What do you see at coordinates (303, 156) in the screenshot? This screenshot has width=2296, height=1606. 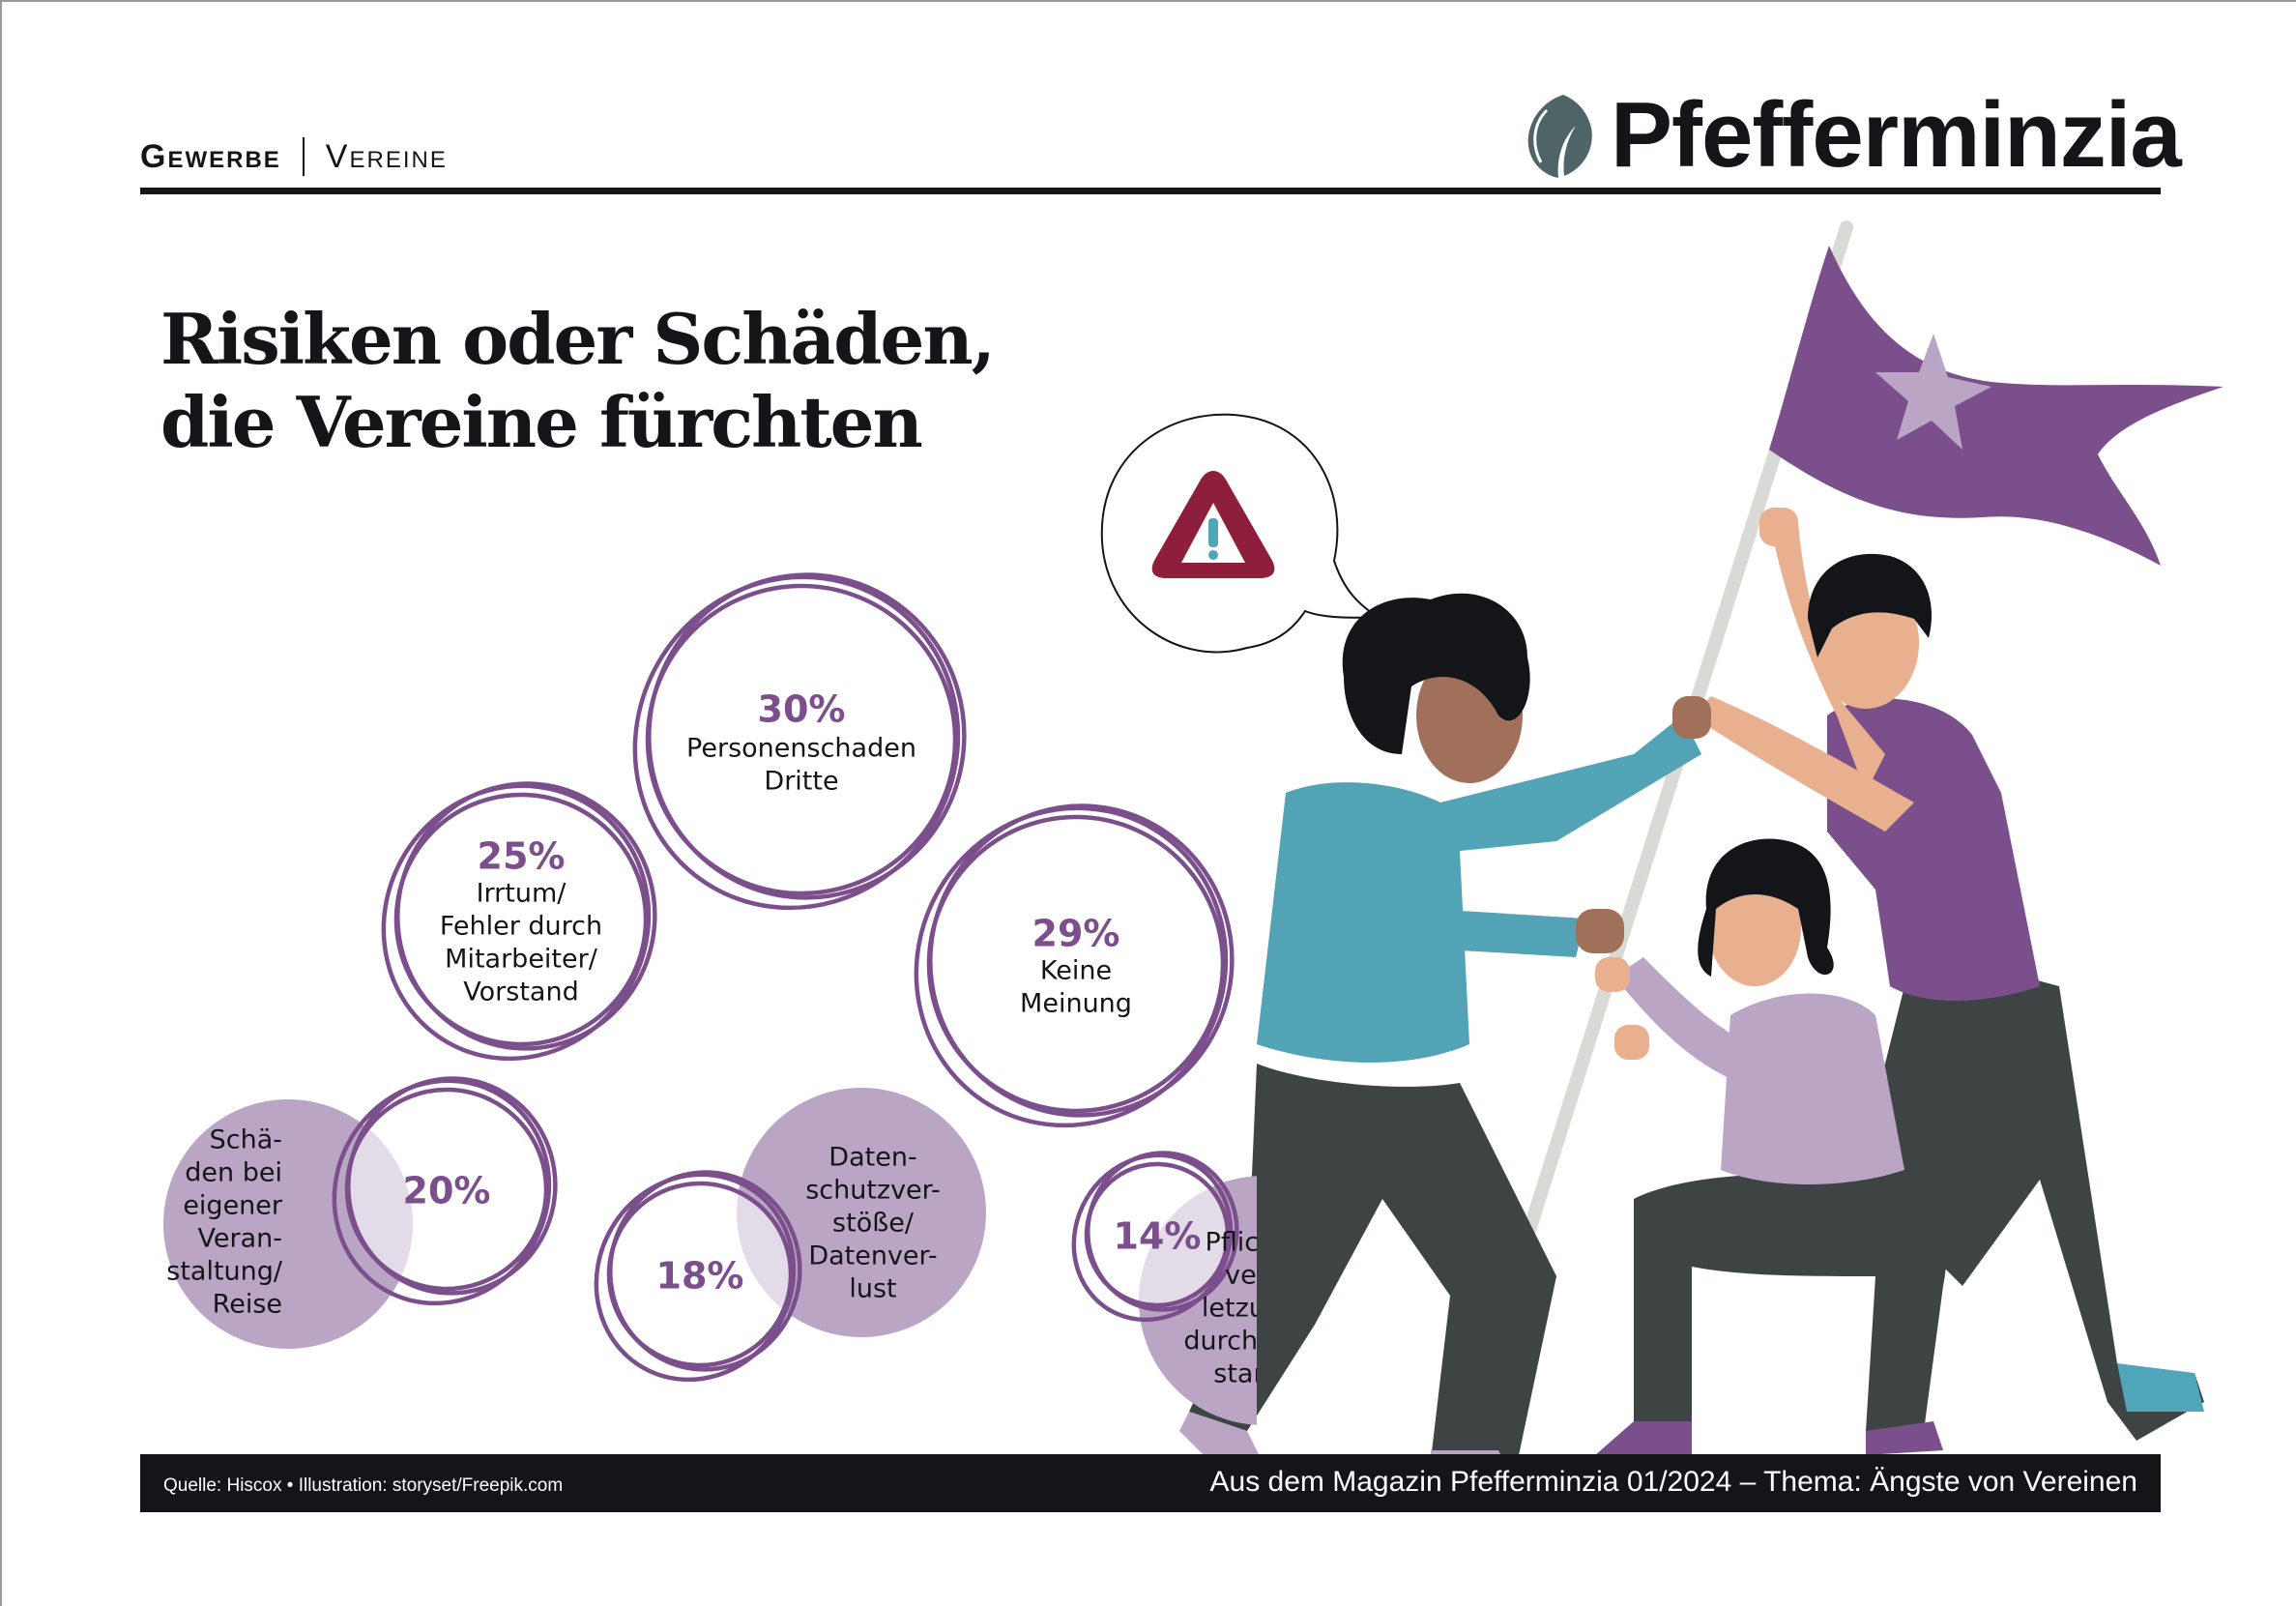 I see `divider` at bounding box center [303, 156].